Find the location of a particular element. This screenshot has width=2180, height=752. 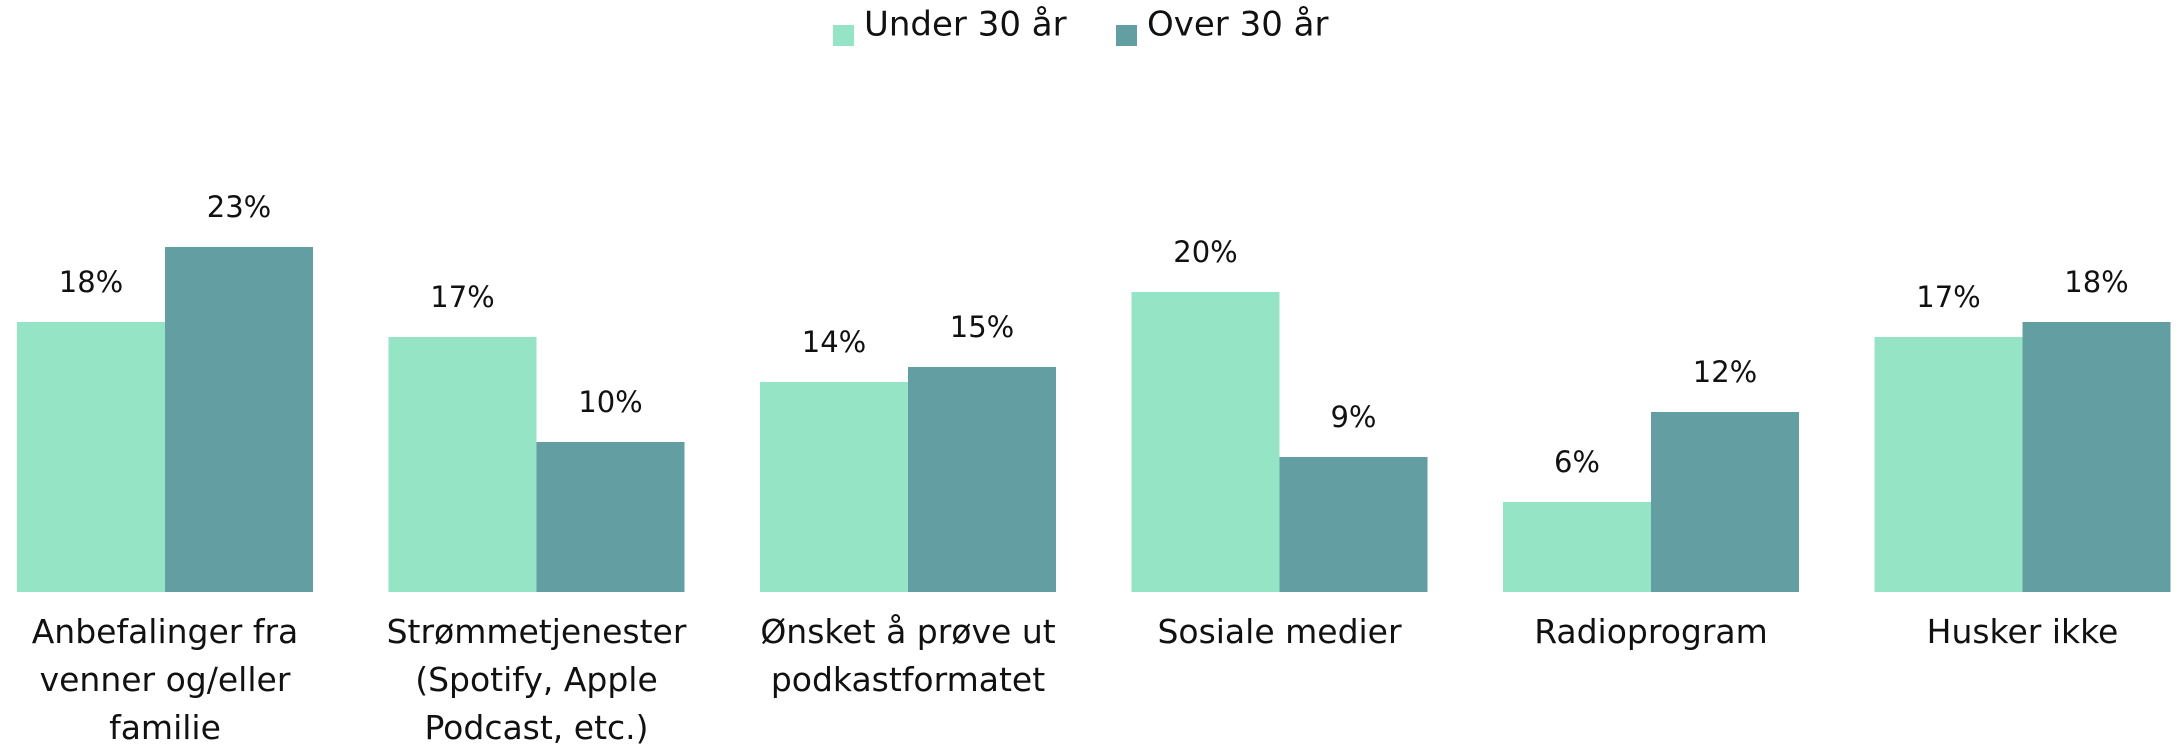

data-label: 10% is located at coordinates (610, 402).